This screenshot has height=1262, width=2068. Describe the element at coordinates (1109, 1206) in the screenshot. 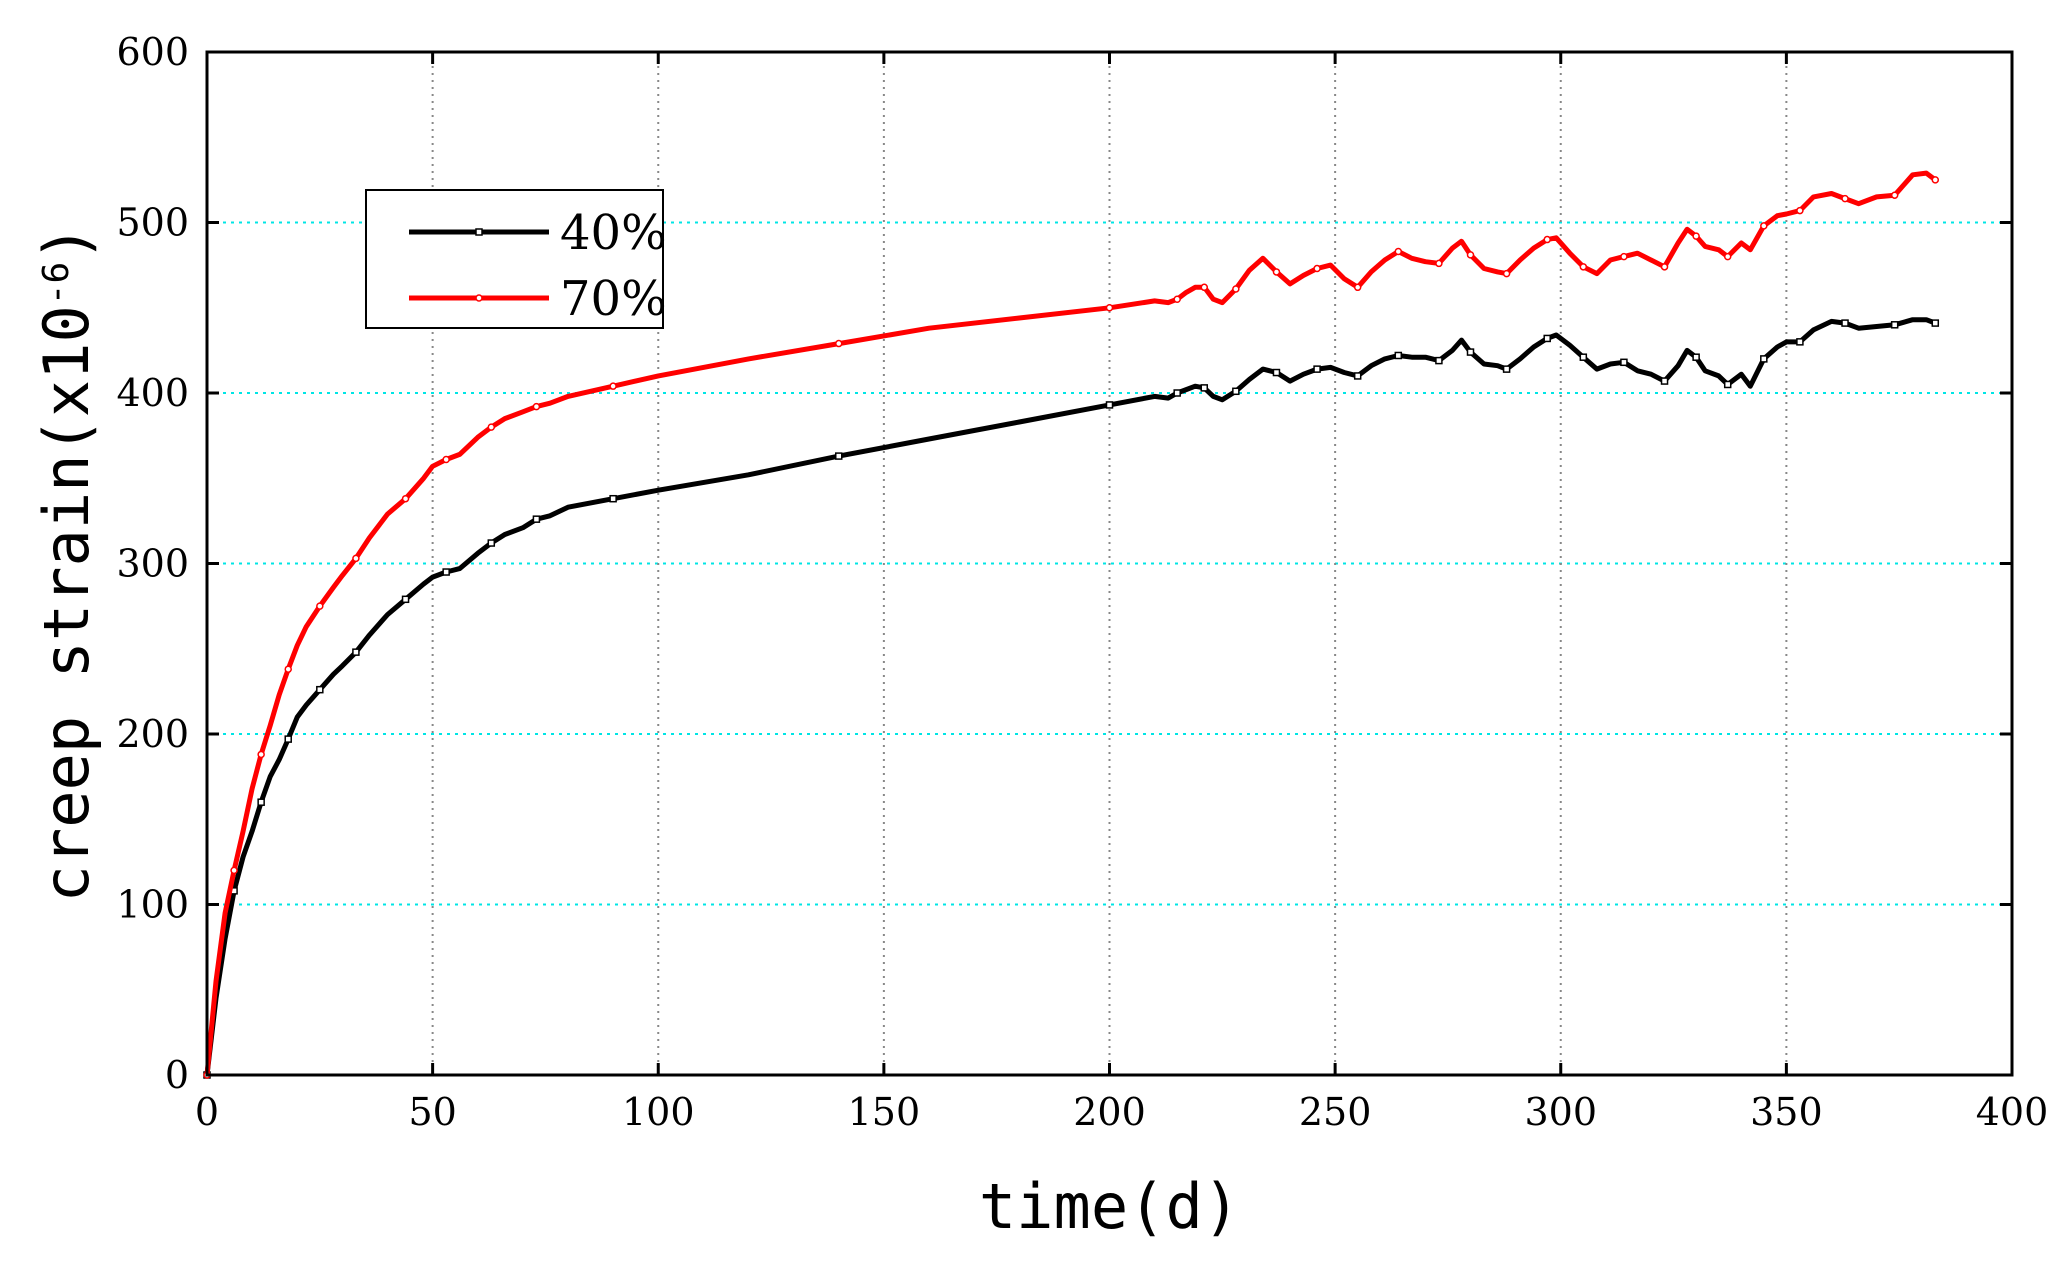

I see `x-axis-title: time(d)` at that location.